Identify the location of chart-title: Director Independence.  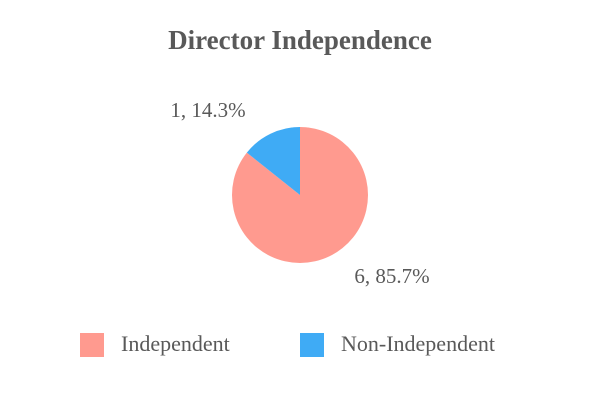
(300, 40).